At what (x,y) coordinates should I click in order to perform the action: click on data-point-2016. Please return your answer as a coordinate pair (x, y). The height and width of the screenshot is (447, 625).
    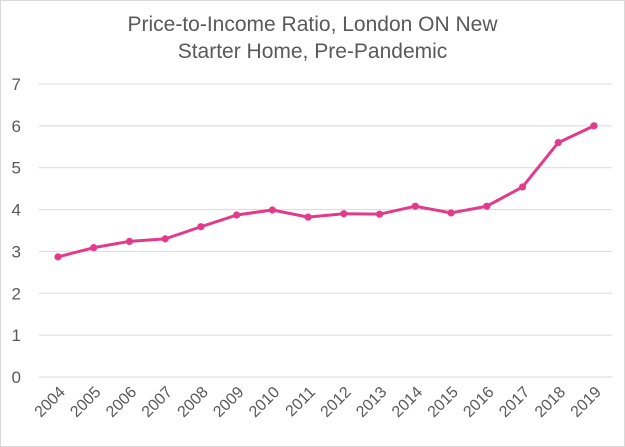
    Looking at the image, I should click on (487, 206).